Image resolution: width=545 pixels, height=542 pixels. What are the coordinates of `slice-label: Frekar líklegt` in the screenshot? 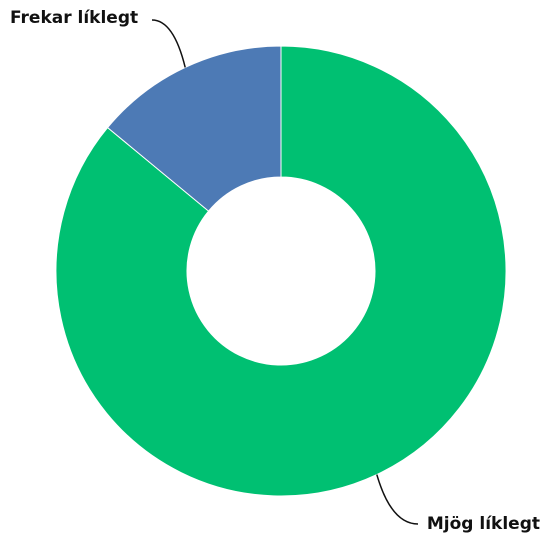 It's located at (74, 18).